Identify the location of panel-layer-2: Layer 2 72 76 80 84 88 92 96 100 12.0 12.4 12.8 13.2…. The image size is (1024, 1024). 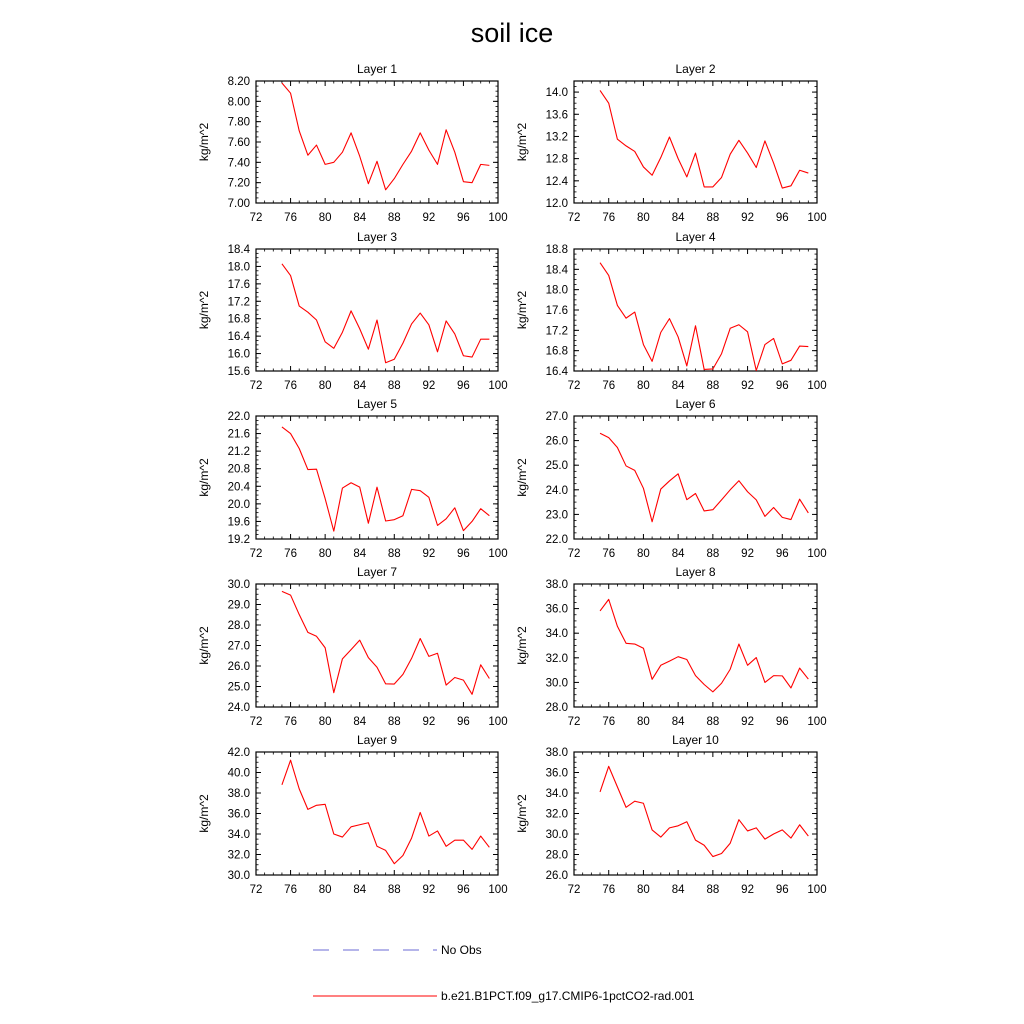
(671, 143).